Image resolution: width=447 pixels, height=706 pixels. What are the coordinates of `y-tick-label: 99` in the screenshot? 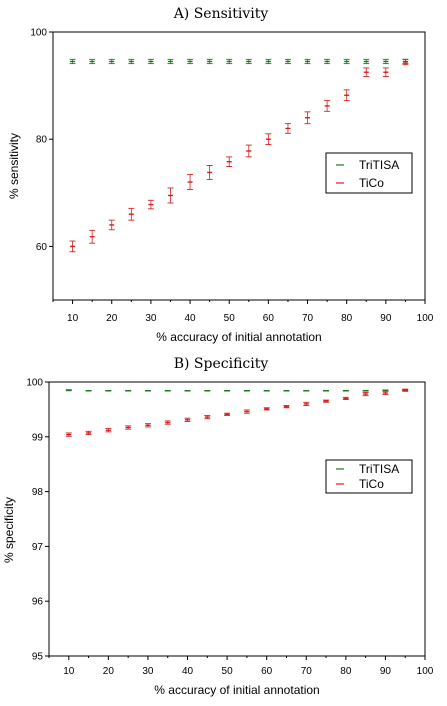 It's located at (38, 437).